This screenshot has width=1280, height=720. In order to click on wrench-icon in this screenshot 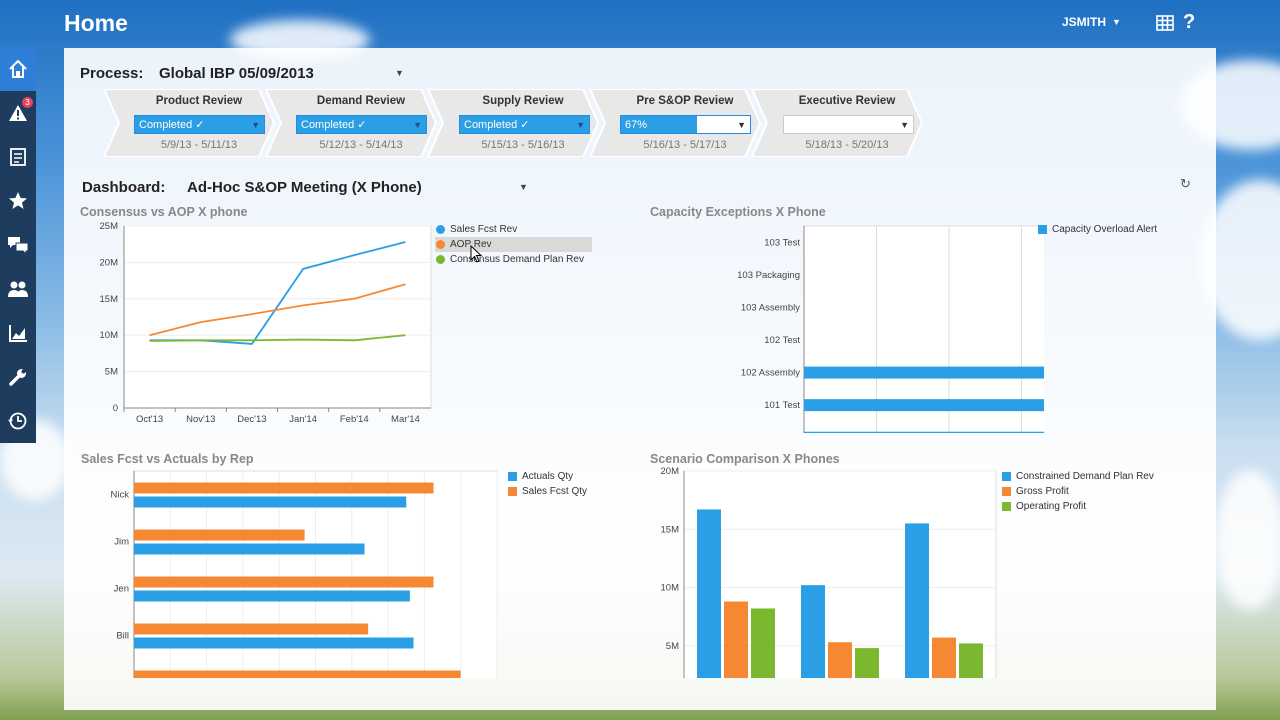, I will do `click(17, 377)`.